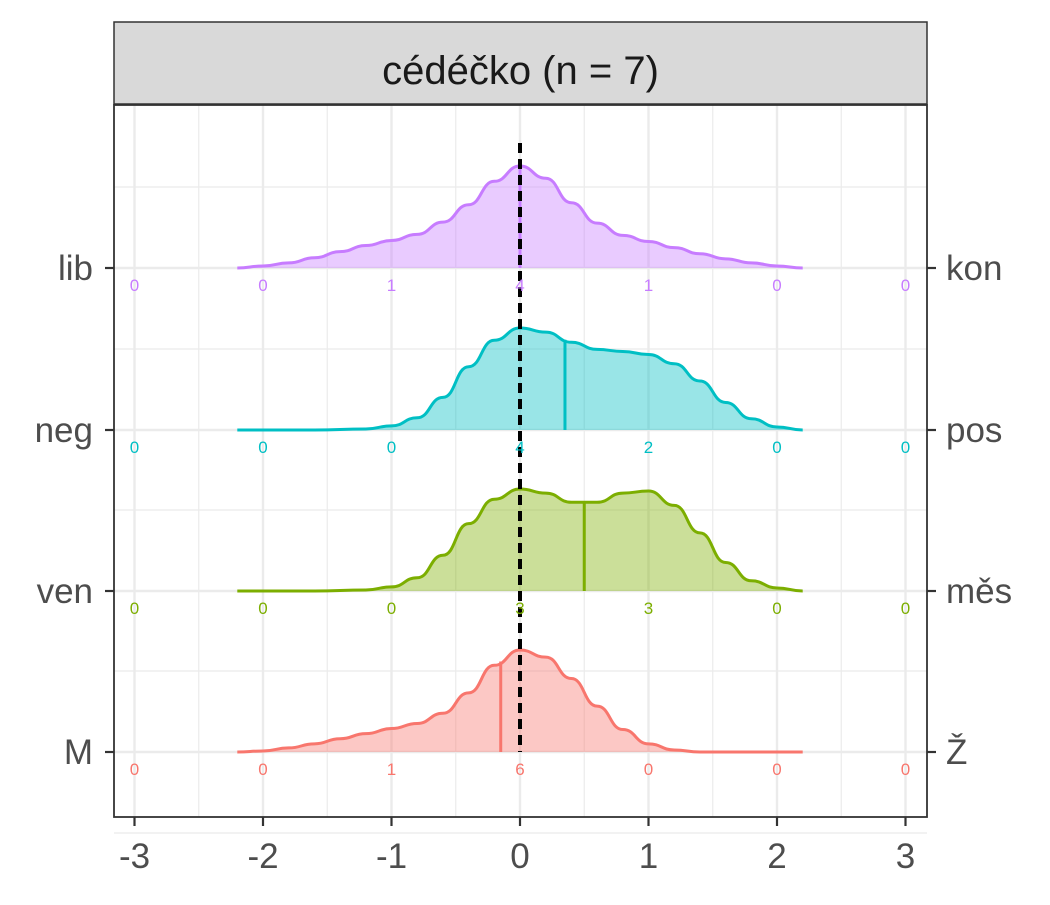 This screenshot has height=905, width=1050. I want to click on count-label: 6, so click(519, 769).